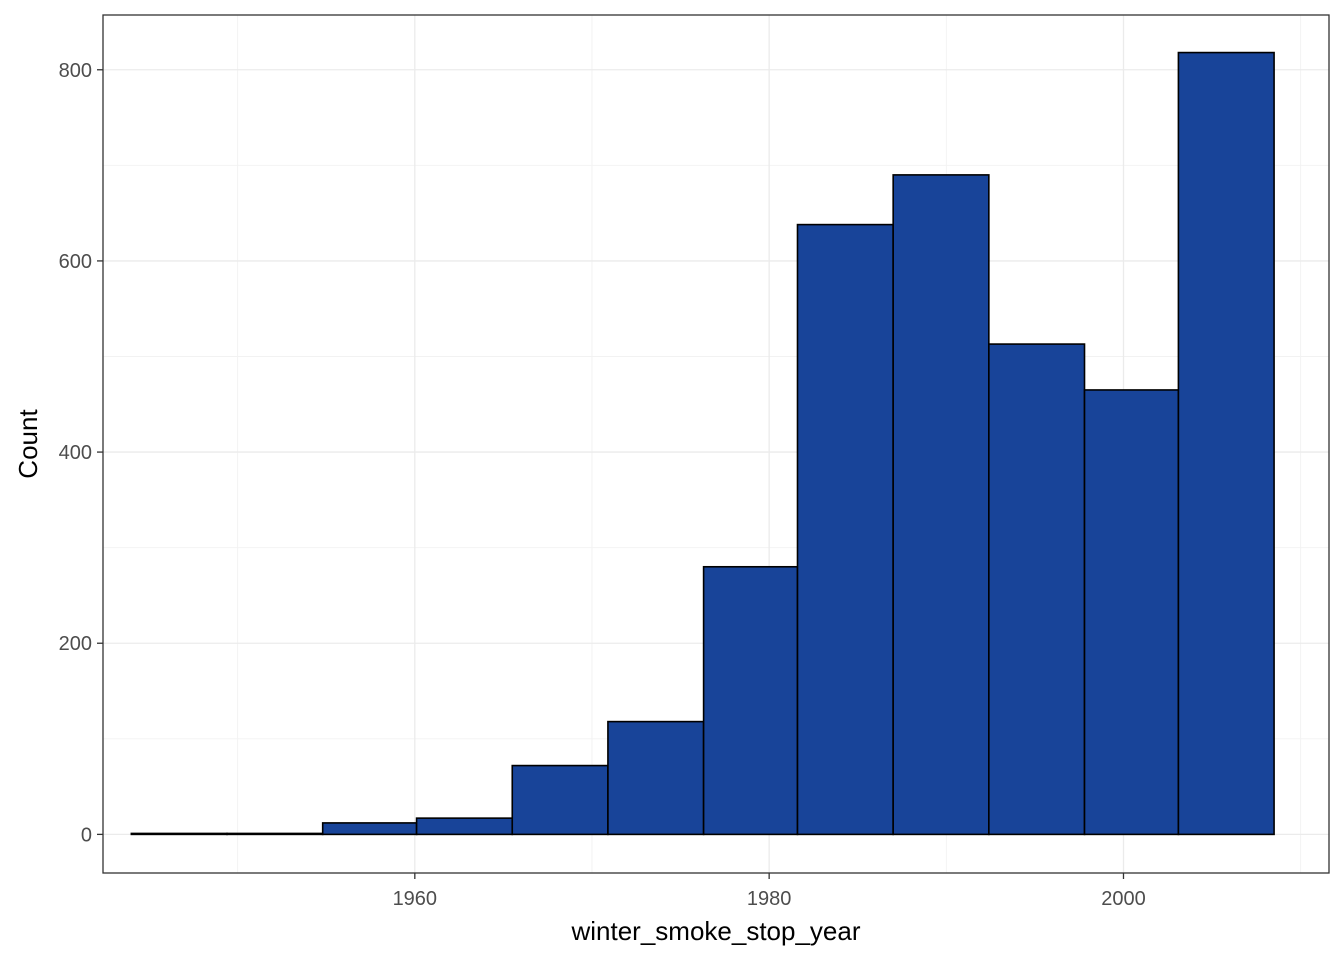  Describe the element at coordinates (75, 453) in the screenshot. I see `y-tick-label: 400` at that location.